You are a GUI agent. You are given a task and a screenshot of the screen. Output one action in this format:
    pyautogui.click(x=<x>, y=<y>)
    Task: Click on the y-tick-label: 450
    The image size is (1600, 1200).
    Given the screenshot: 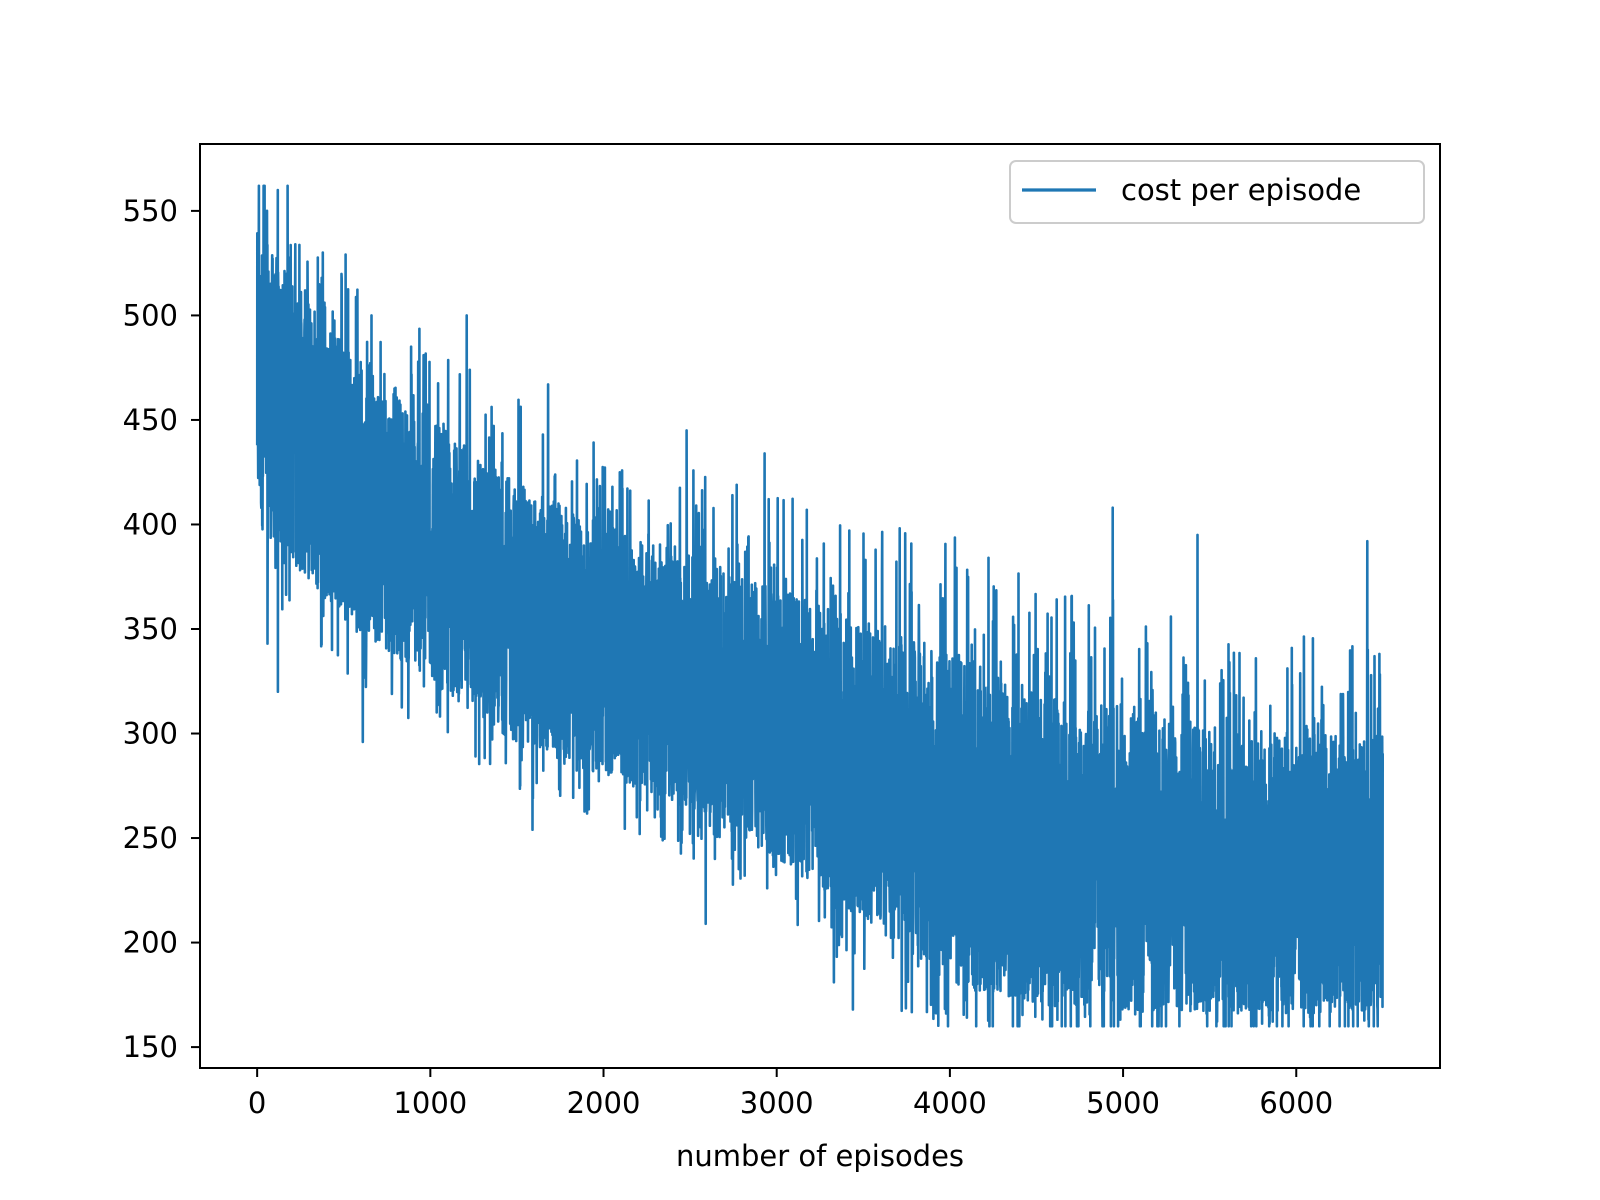 What is the action you would take?
    pyautogui.click(x=150, y=420)
    